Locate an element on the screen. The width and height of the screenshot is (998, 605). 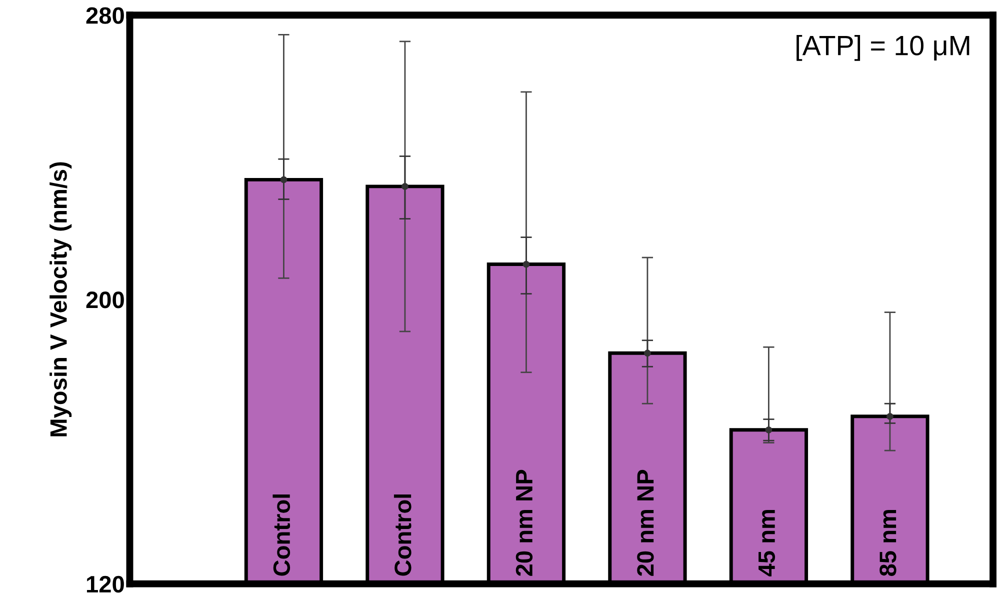
y-tick-label: 200 is located at coordinates (105, 300).